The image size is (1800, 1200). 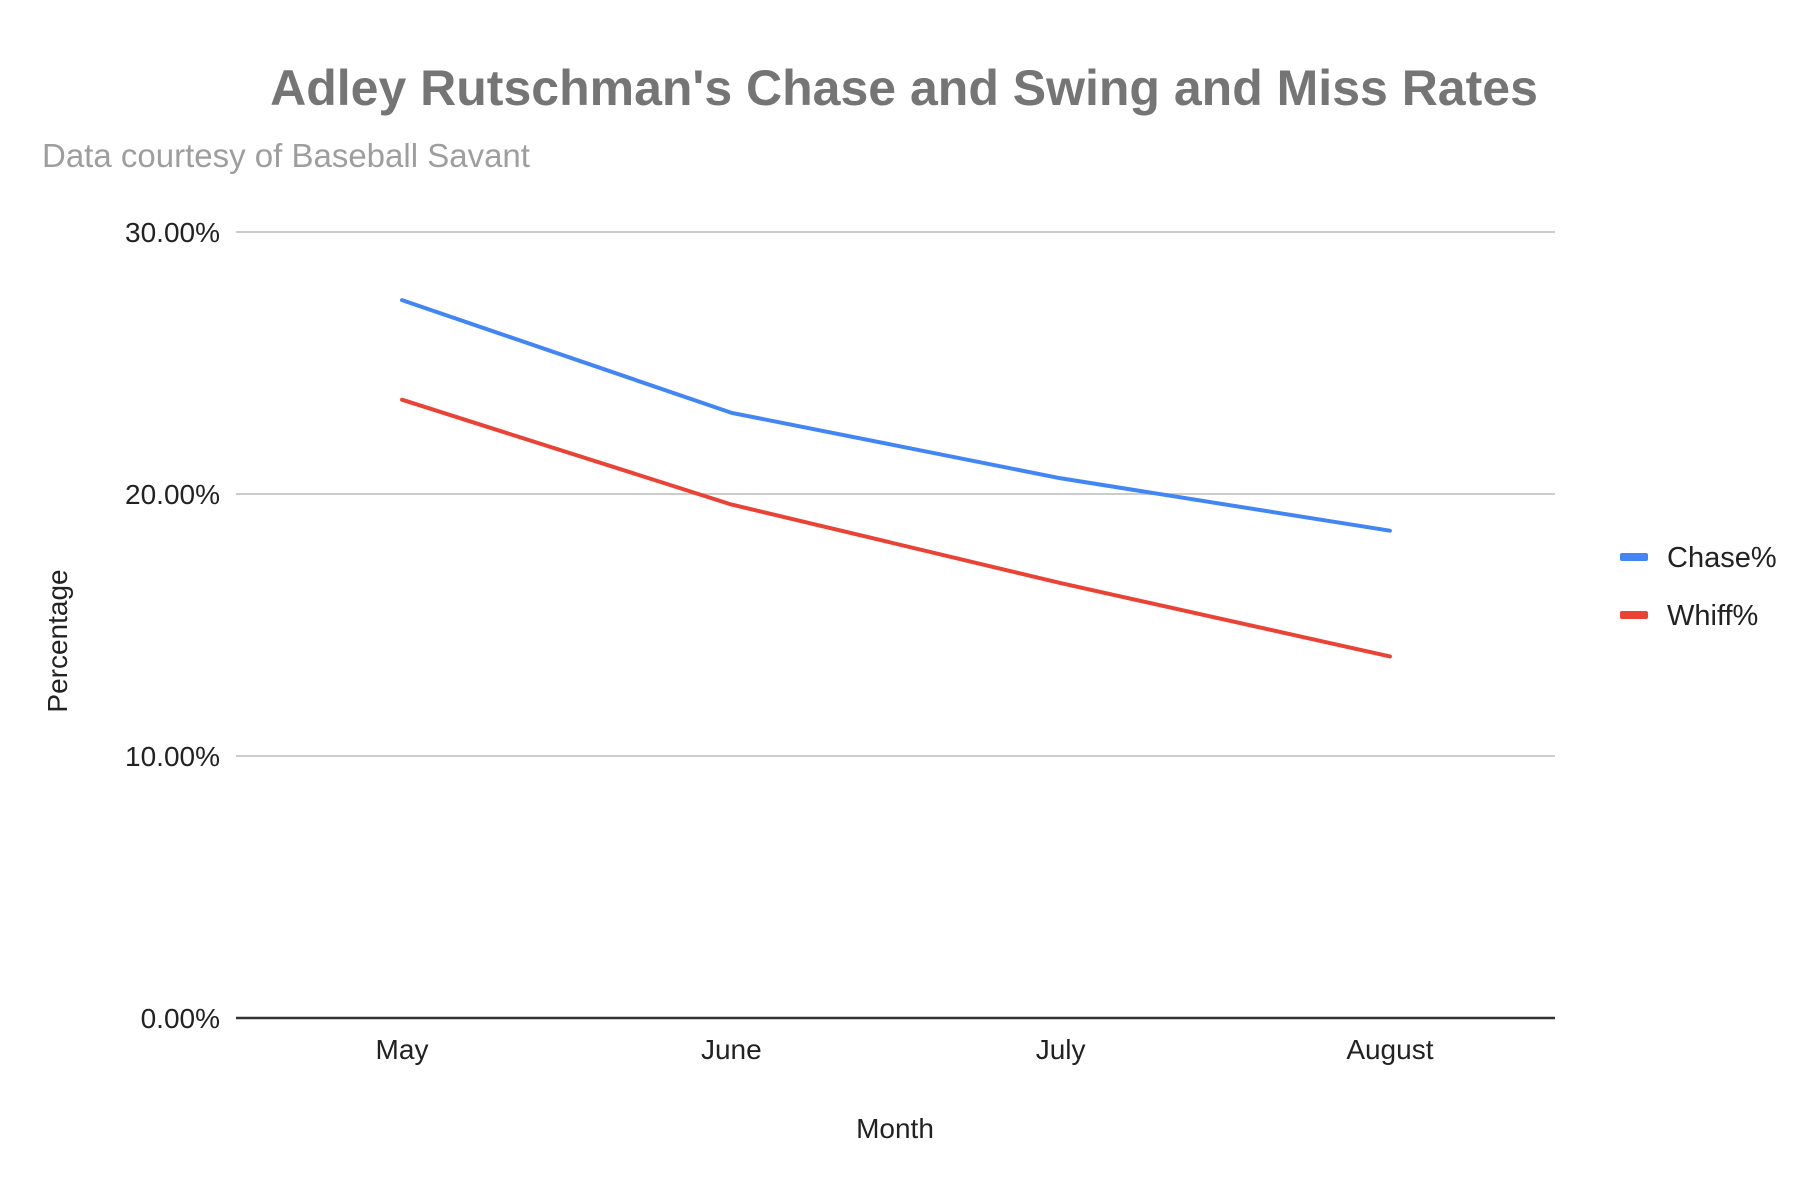 What do you see at coordinates (57, 640) in the screenshot?
I see `y-axis-title: Percentage` at bounding box center [57, 640].